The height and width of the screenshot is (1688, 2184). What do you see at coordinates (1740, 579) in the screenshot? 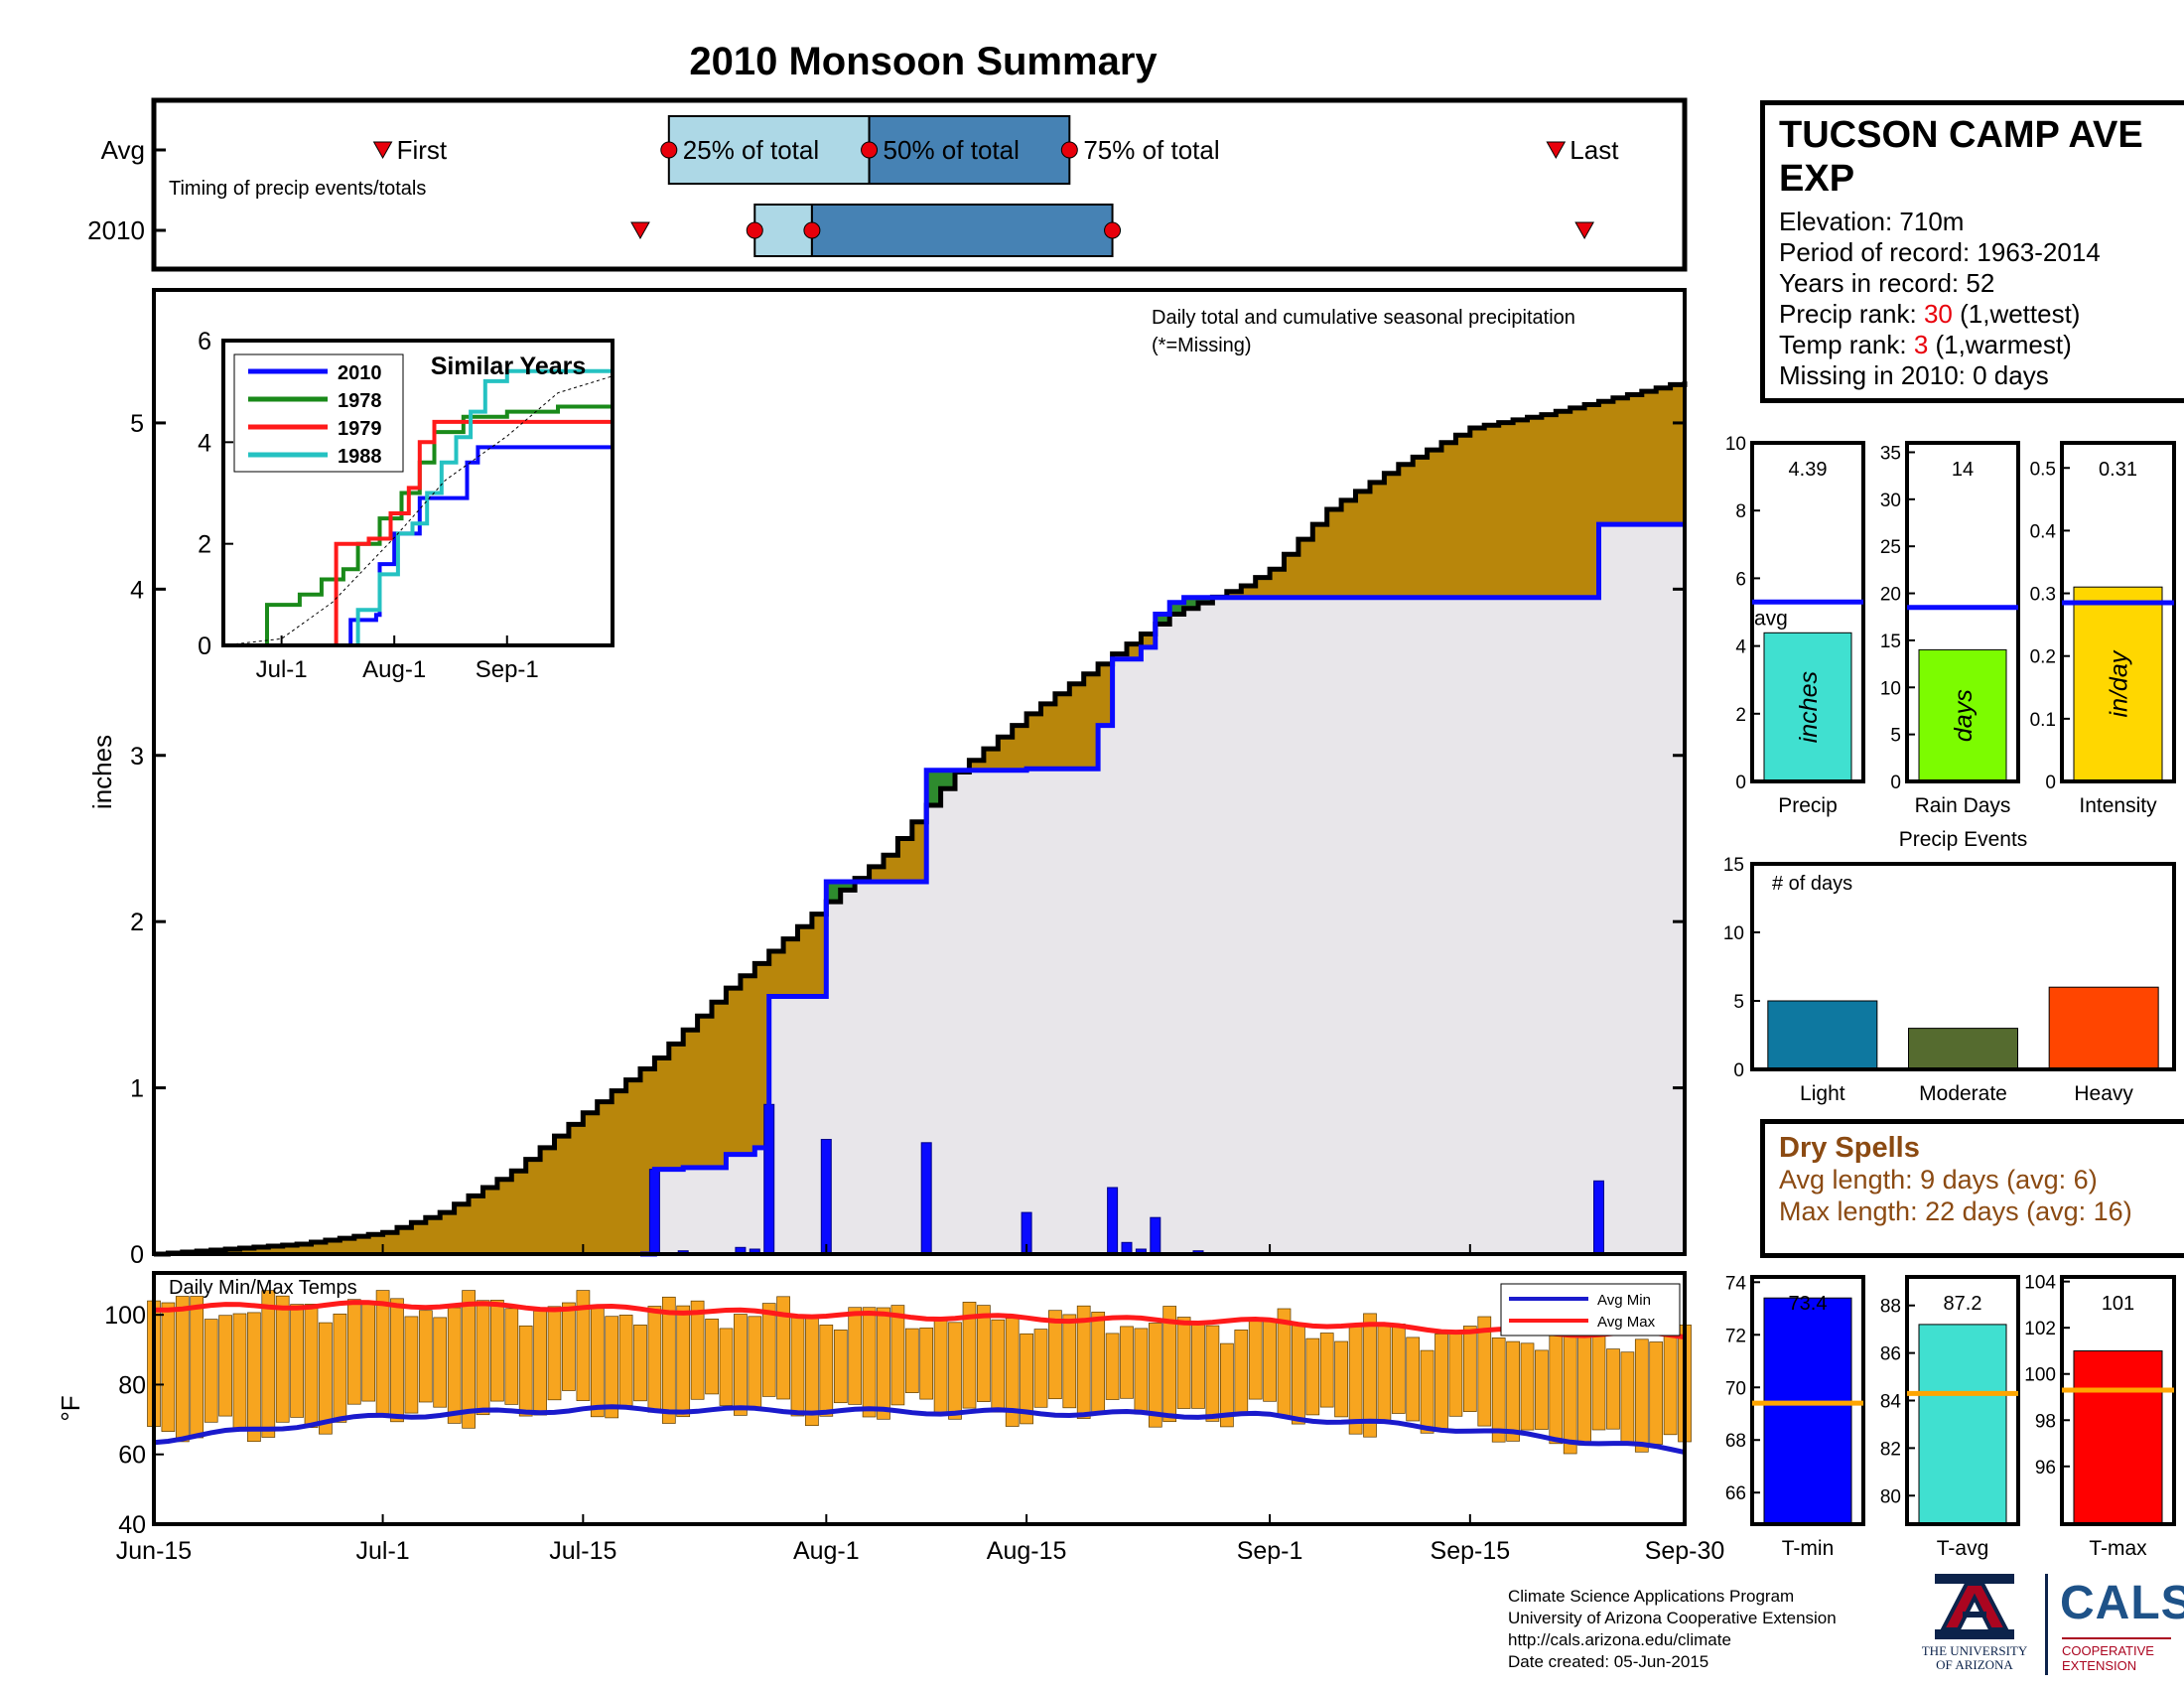
I see `precip-tick-label: 6` at bounding box center [1740, 579].